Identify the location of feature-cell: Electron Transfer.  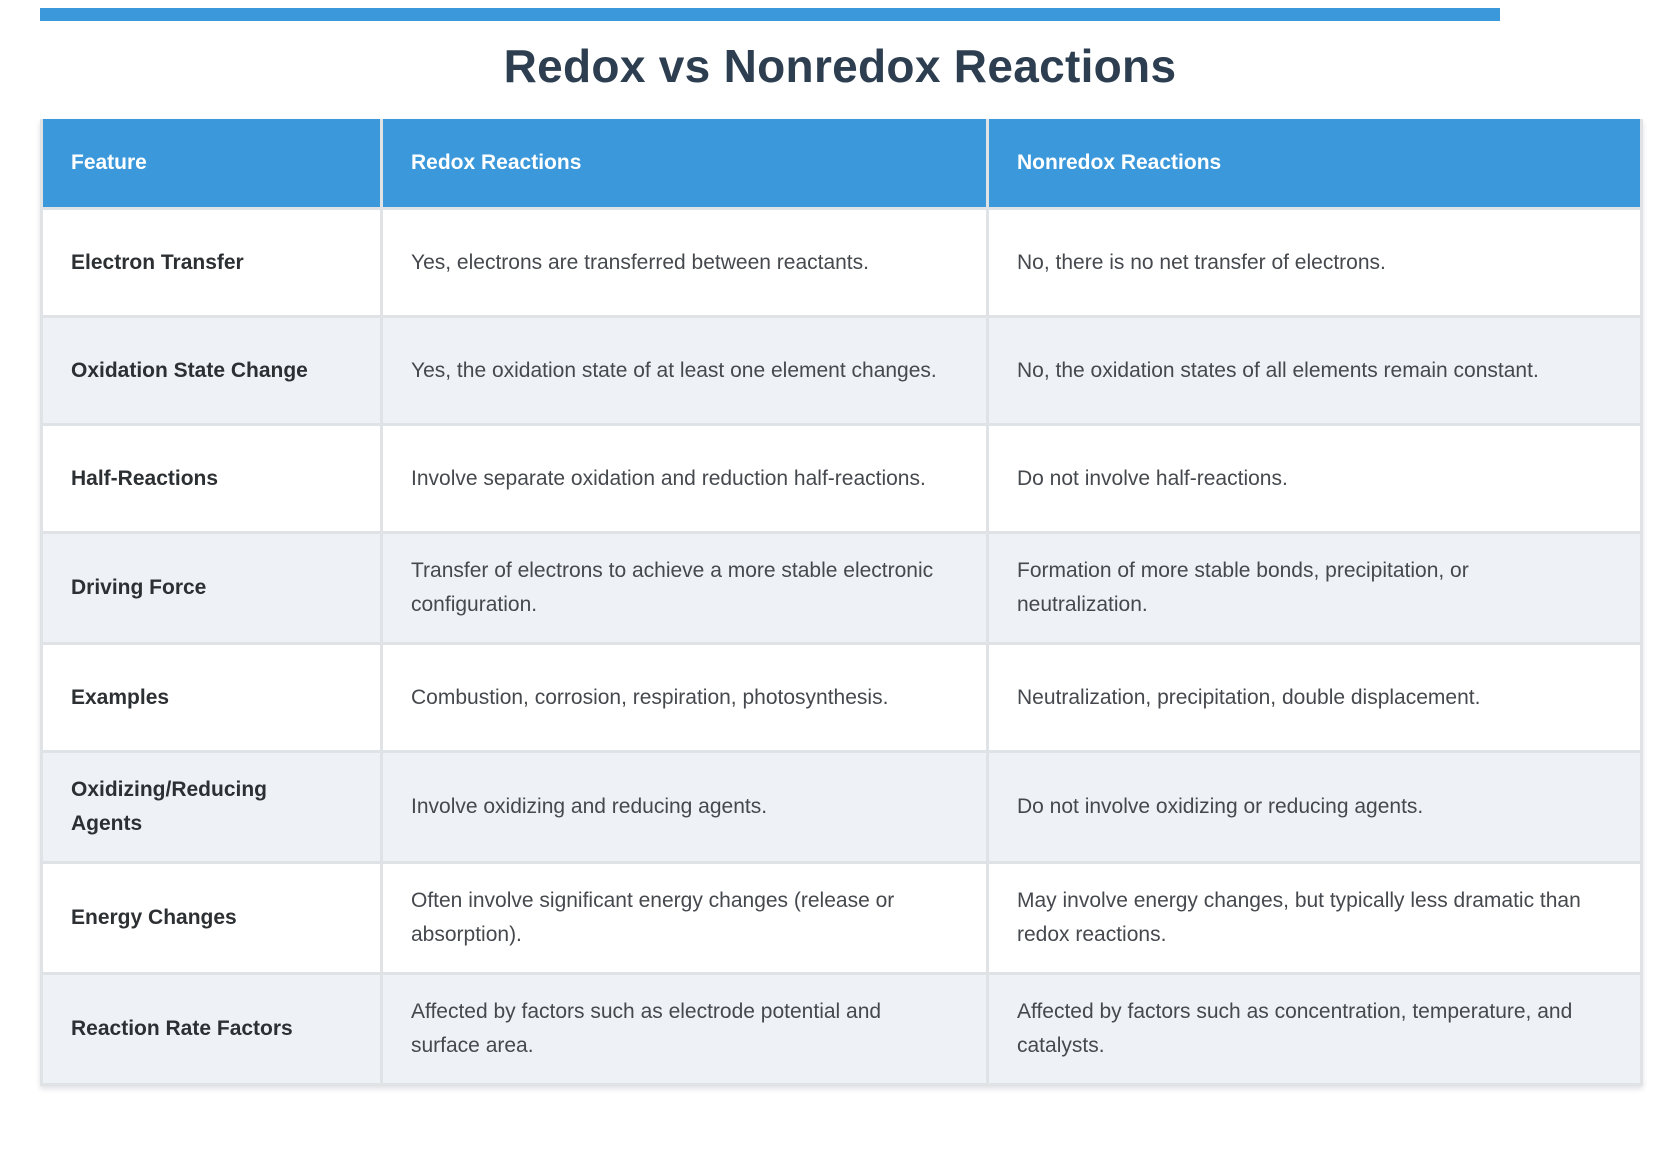
(212, 263).